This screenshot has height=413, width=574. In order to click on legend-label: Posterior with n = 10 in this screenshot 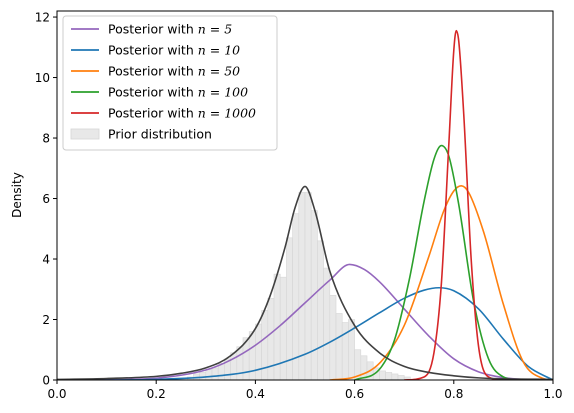, I will do `click(174, 50)`.